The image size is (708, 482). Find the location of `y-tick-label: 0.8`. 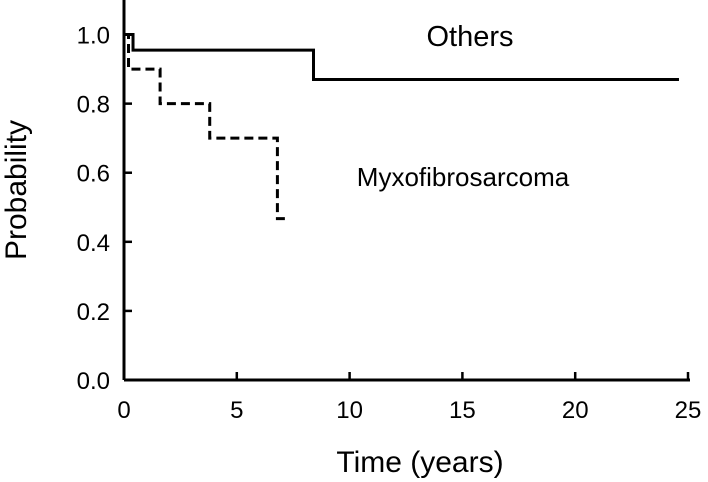

y-tick-label: 0.8 is located at coordinates (93, 105).